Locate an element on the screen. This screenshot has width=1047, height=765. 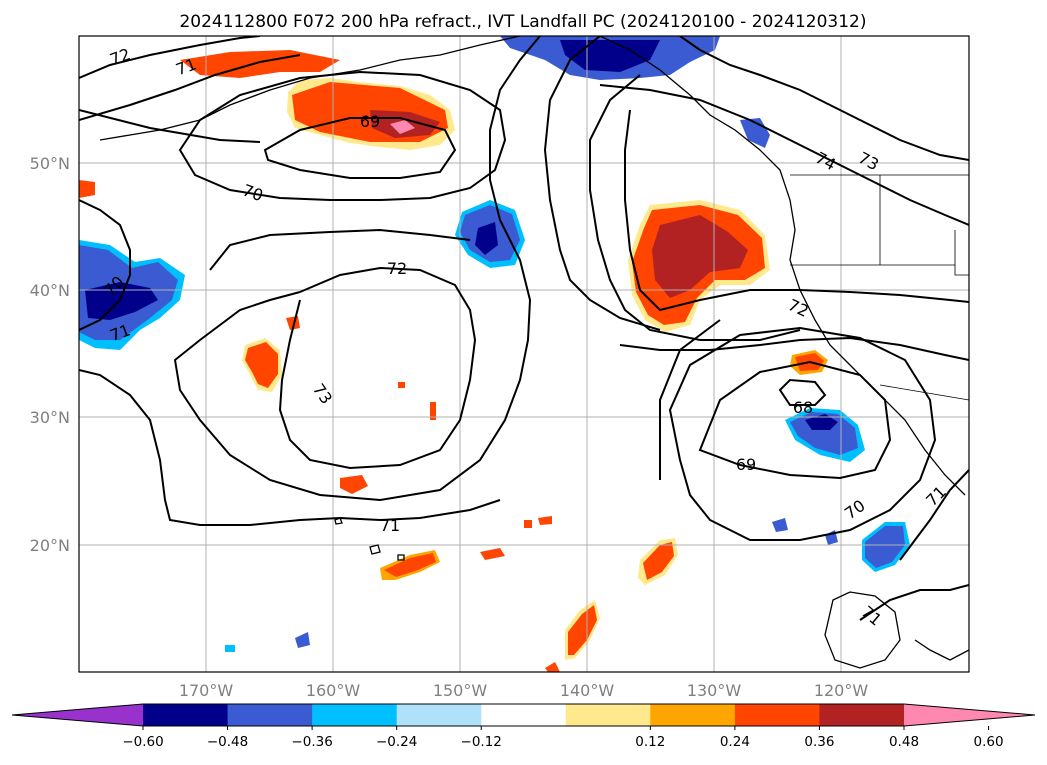
colorbar-tick-label: −0.60 is located at coordinates (142, 742).